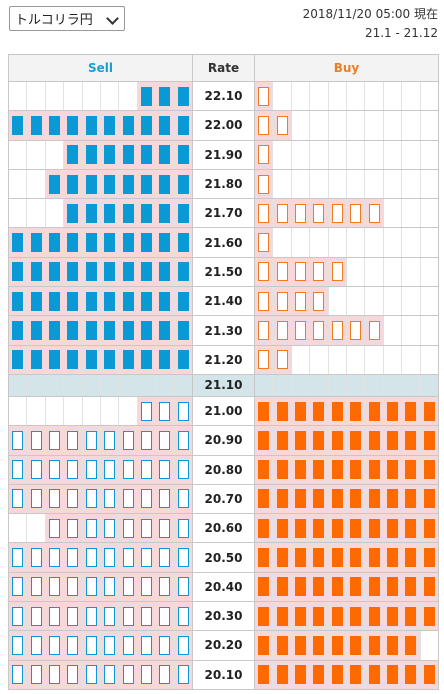 Image resolution: width=444 pixels, height=694 pixels. I want to click on data-info: 2018/11/20 05:00 現在 21.1 - 21.12, so click(370, 24).